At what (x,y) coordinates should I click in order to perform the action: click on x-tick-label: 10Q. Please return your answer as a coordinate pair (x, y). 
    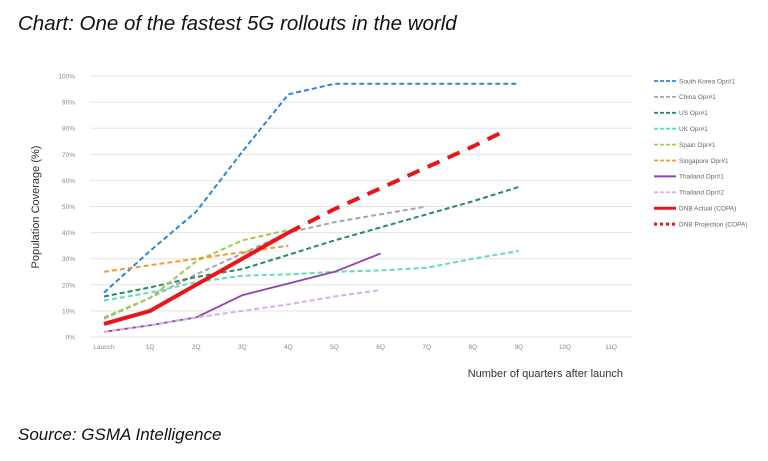
    Looking at the image, I should click on (565, 347).